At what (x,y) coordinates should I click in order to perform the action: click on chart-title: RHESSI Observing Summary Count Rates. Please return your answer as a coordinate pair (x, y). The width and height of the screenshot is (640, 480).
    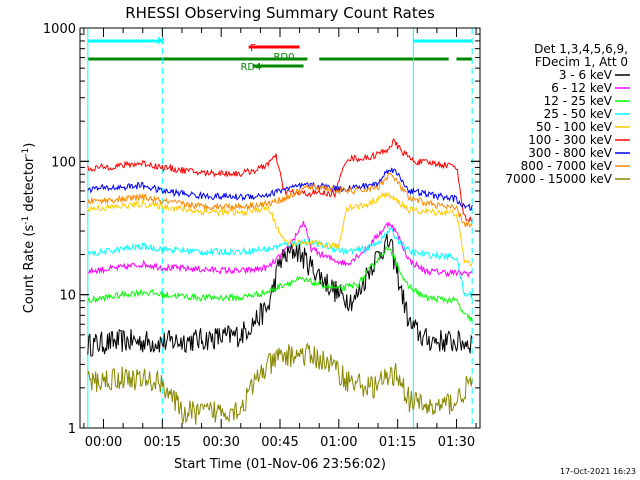
    Looking at the image, I should click on (280, 13).